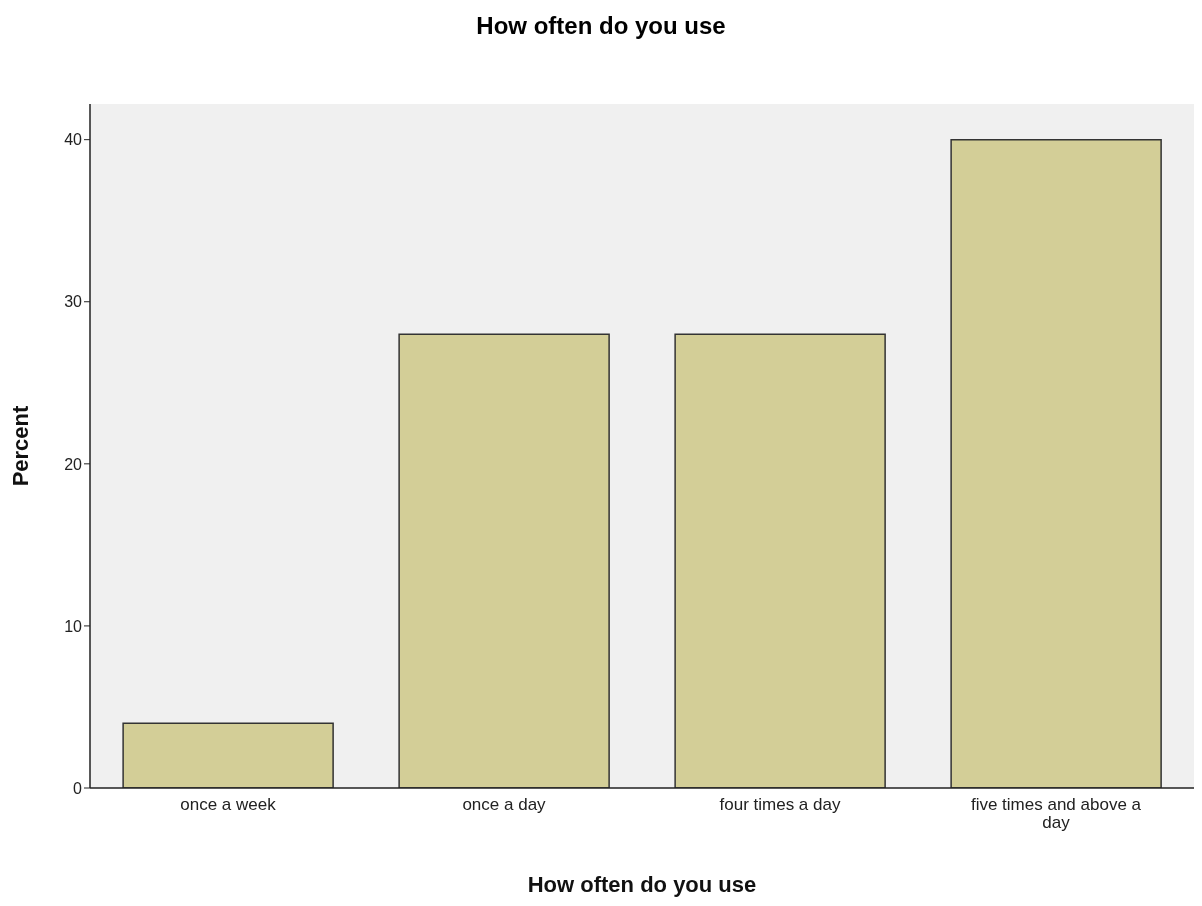  Describe the element at coordinates (20, 445) in the screenshot. I see `y-axis-title: Percent` at that location.